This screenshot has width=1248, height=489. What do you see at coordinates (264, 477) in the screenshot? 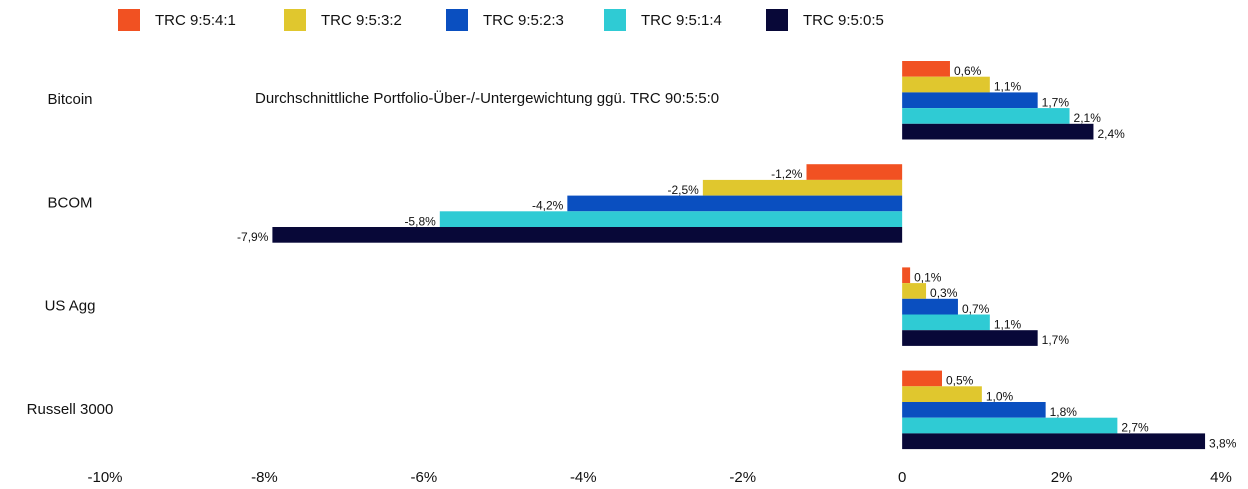
I see `x-tick-label: -8%` at bounding box center [264, 477].